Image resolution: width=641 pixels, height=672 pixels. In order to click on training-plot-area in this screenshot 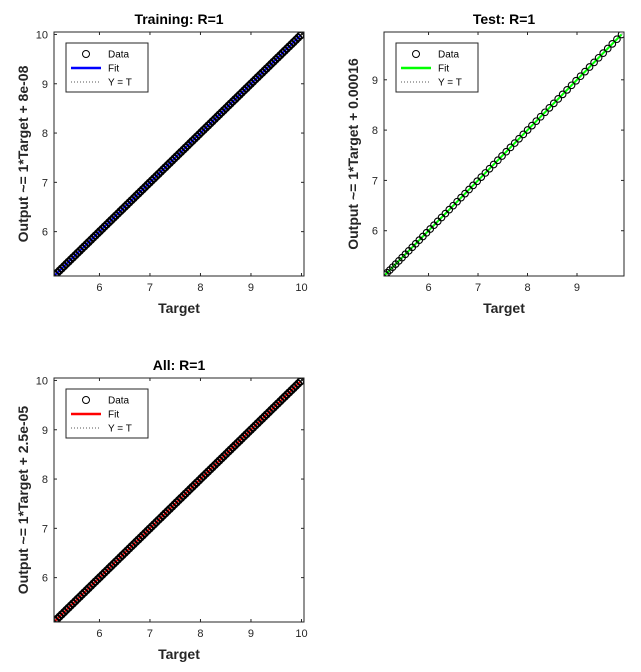, I will do `click(179, 154)`.